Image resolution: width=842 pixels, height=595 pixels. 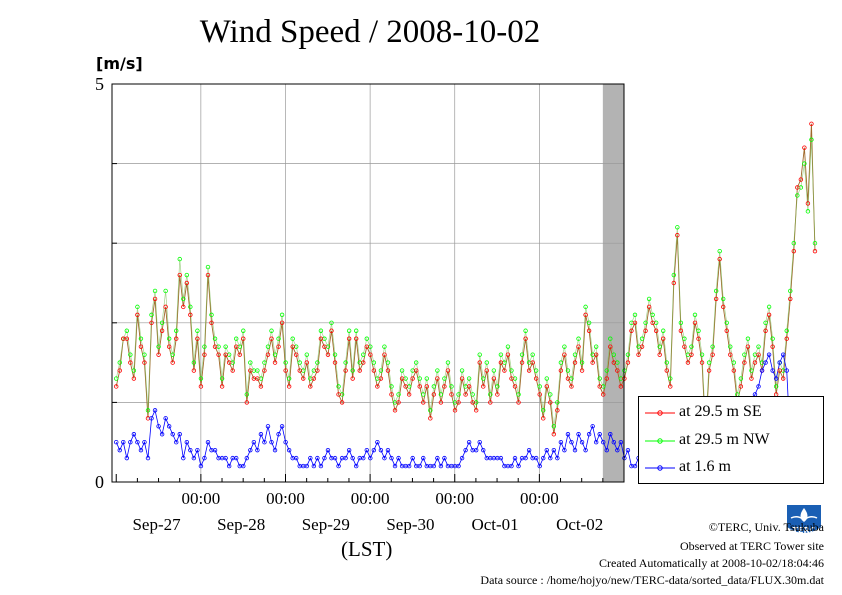 I want to click on x-time-label: 00:00, so click(x=539, y=498).